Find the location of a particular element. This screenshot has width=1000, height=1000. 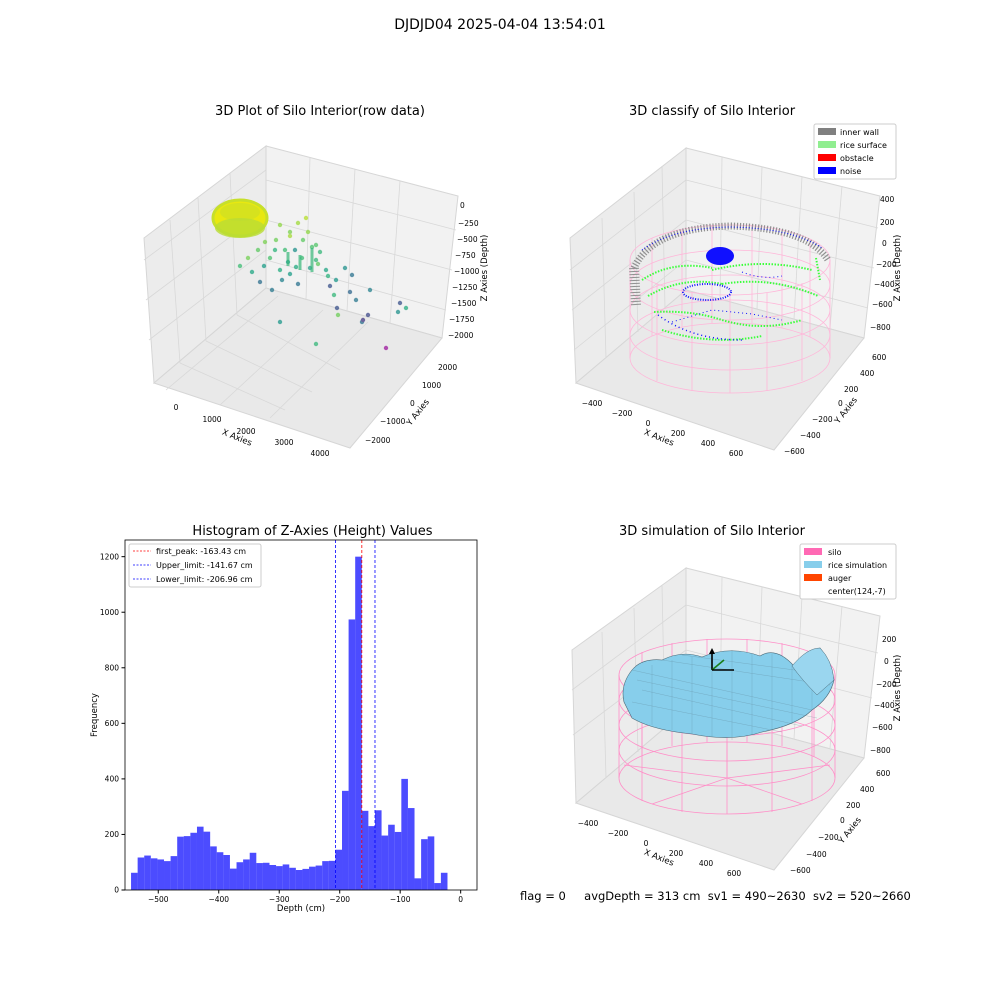

x-tick-label: −500 is located at coordinates (158, 899).